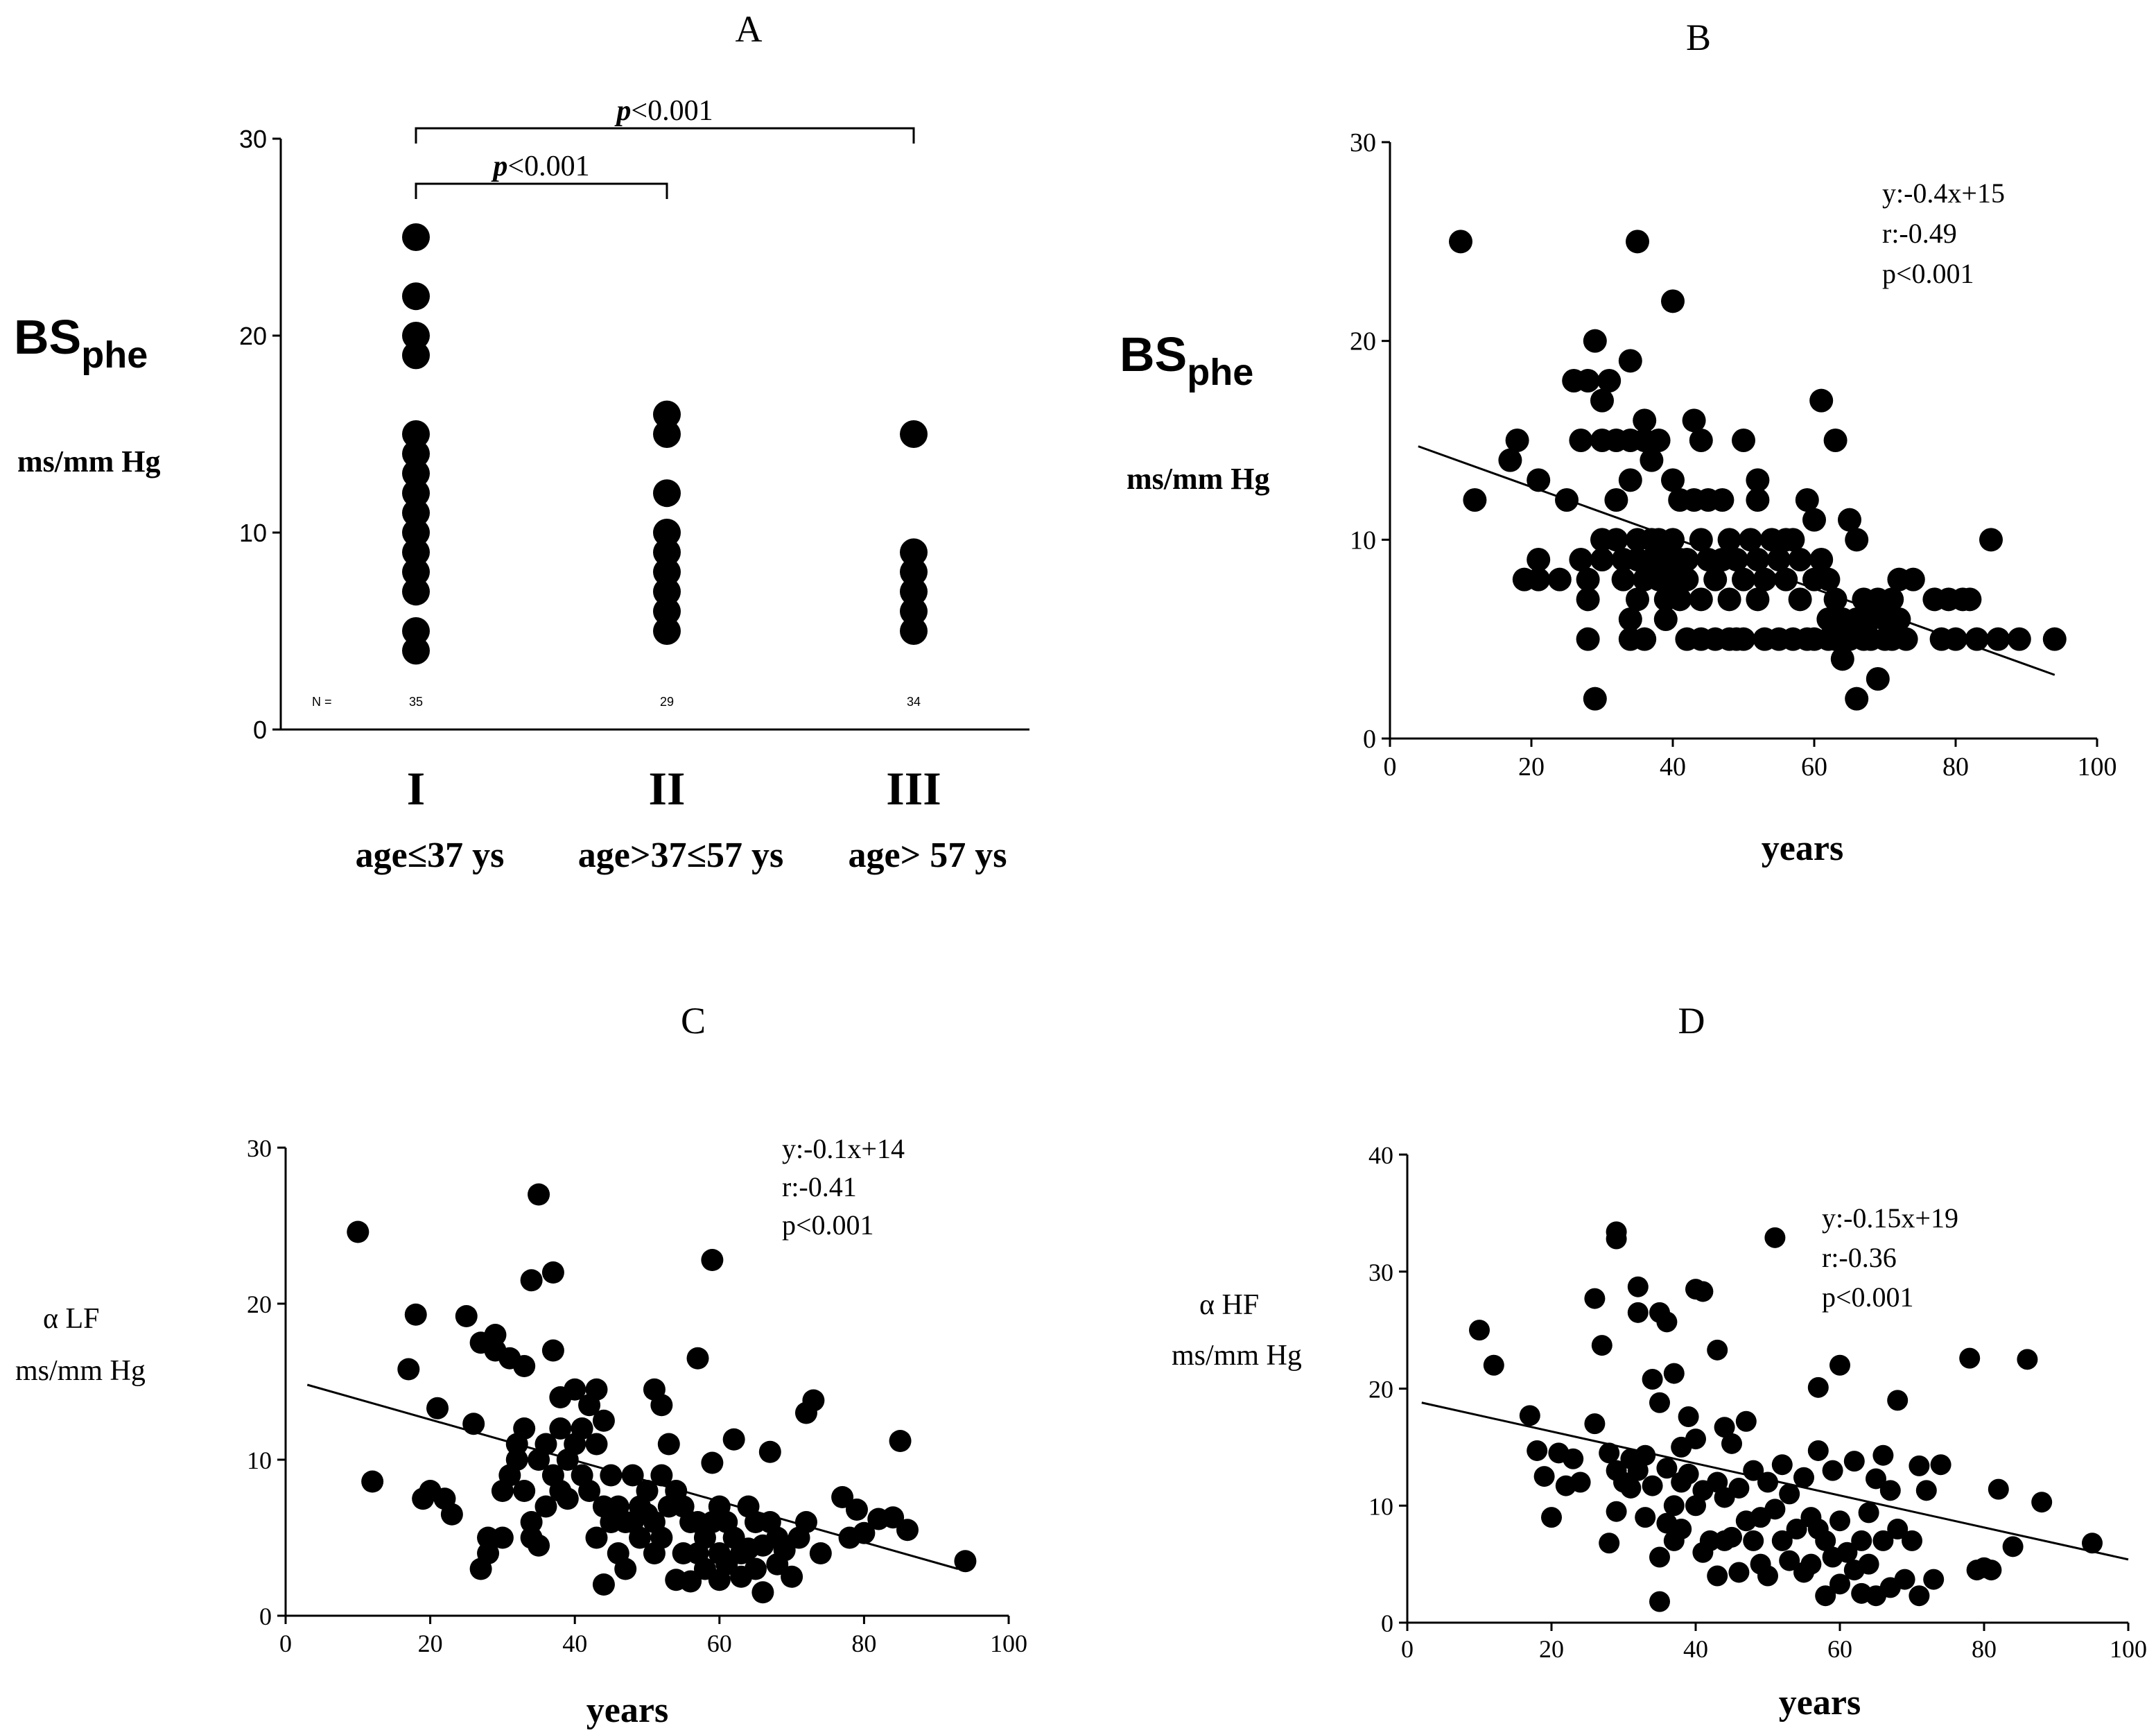  Describe the element at coordinates (1944, 193) in the screenshot. I see `panel-b-stat-line: y:-0.4x+15` at that location.